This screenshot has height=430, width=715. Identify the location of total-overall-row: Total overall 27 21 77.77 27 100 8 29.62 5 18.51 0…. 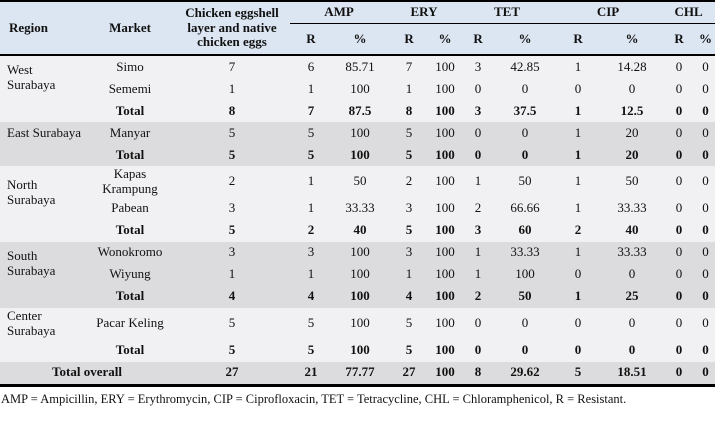
(357, 373).